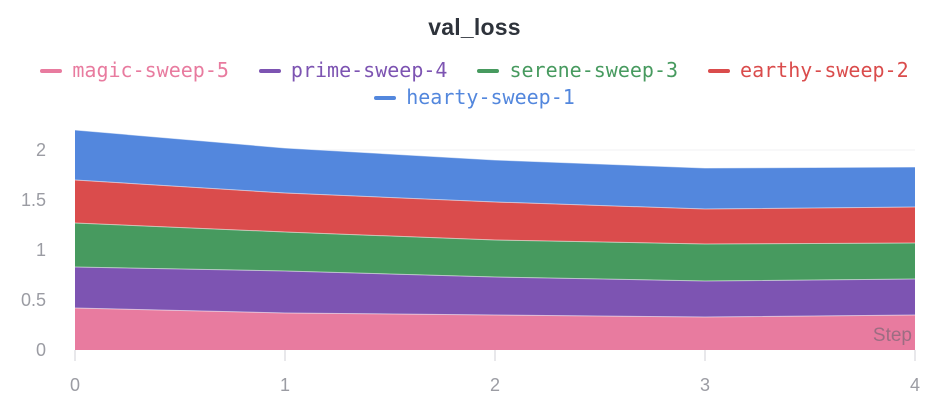  What do you see at coordinates (594, 70) in the screenshot?
I see `legend-label: serene-sweep-3` at bounding box center [594, 70].